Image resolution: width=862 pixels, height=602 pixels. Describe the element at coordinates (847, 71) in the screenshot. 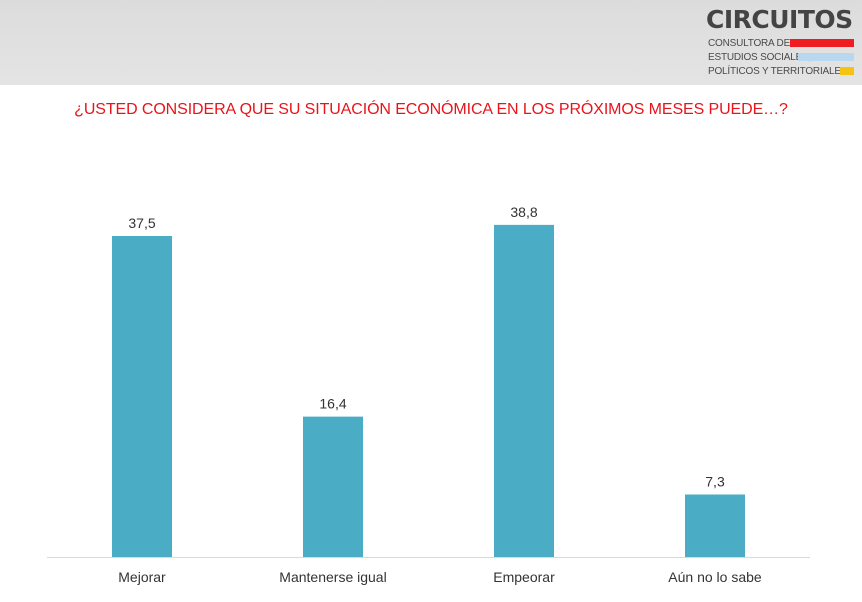

I see `logo-stripe-yellow` at that location.